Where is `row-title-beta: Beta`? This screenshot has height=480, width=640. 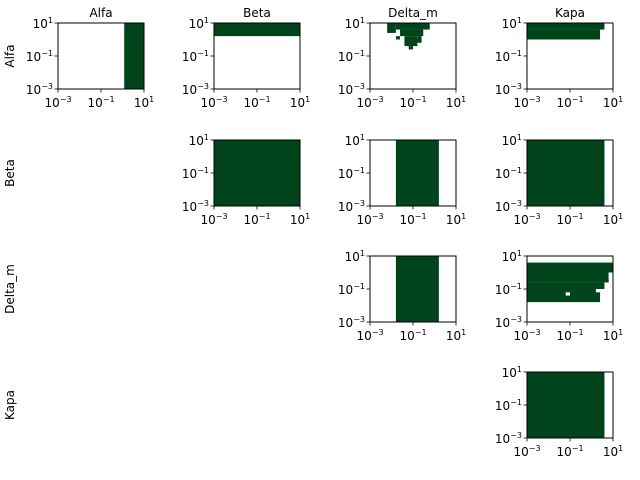
row-title-beta: Beta is located at coordinates (10, 173).